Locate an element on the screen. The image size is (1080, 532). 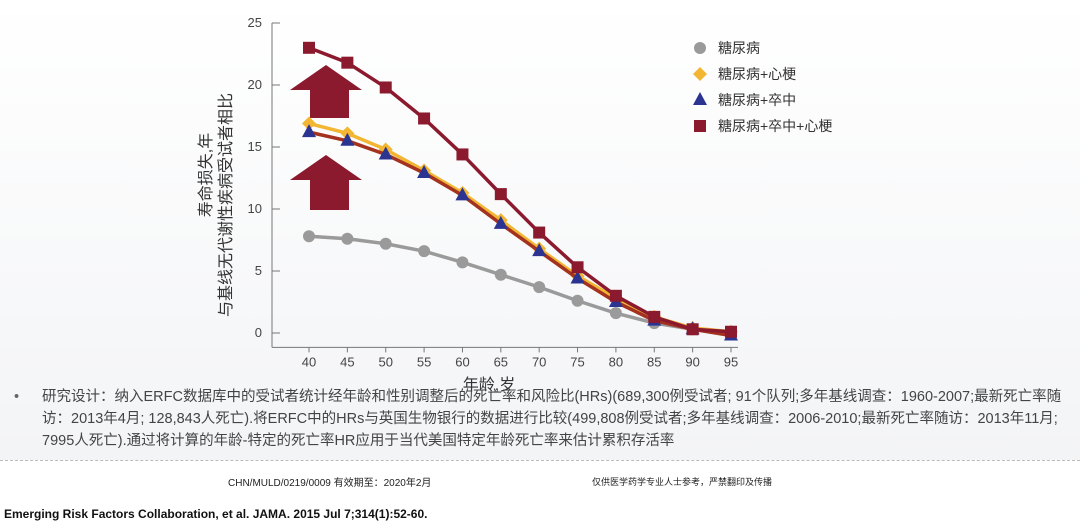
x-tick-label: 45 is located at coordinates (347, 361).